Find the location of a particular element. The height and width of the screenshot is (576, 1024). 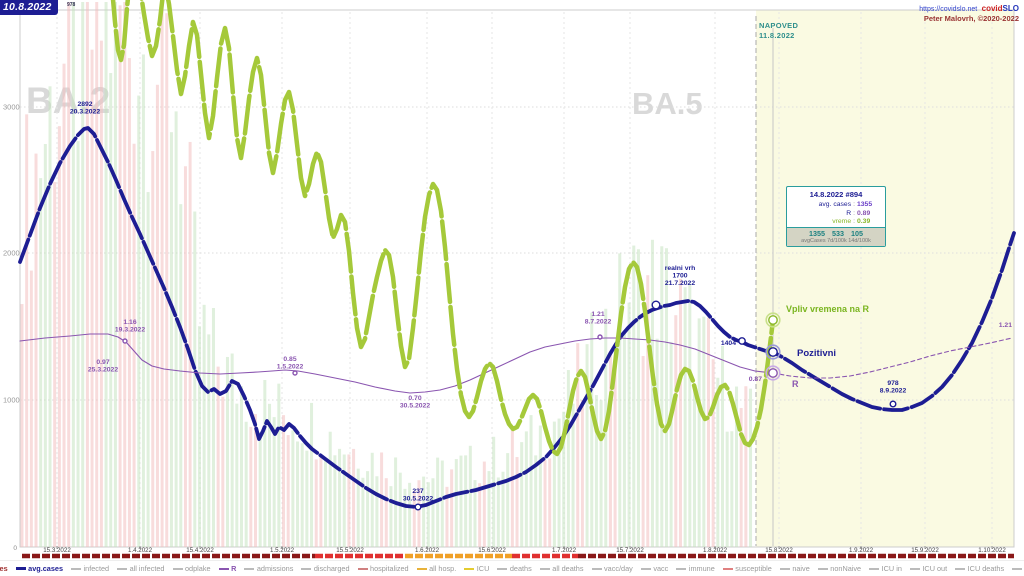

legend-item-all-hosp-: all hosp. is located at coordinates (436, 568).